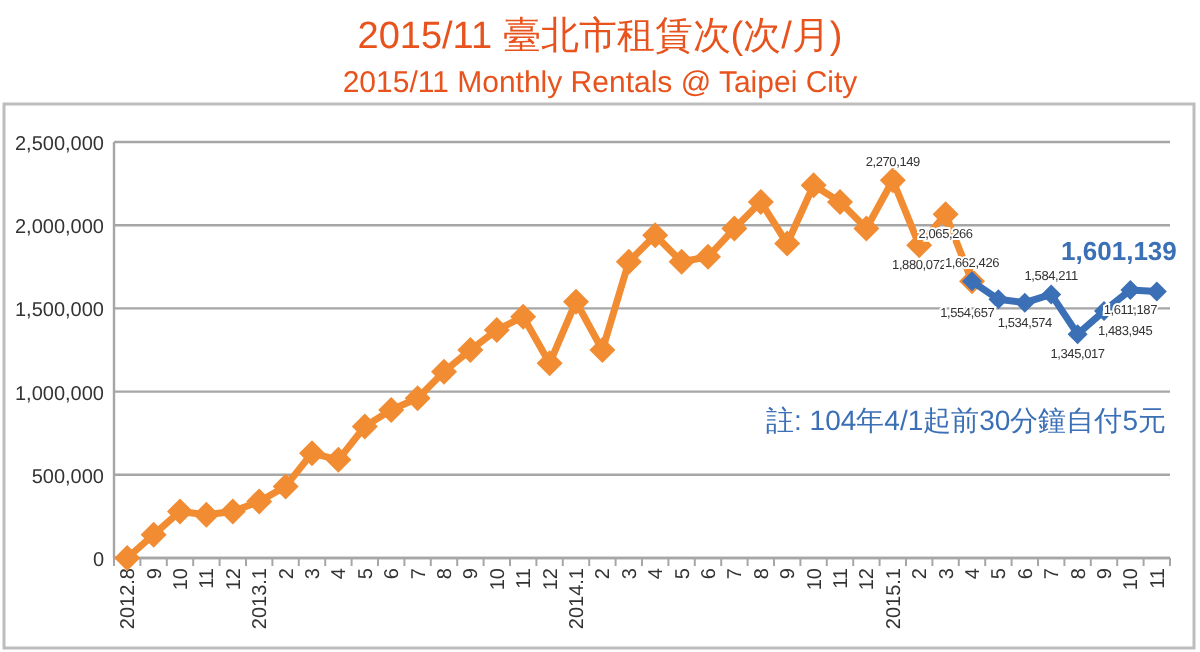  What do you see at coordinates (600, 36) in the screenshot?
I see `chart-title: 2015/11 臺北市租賃次(次/月)` at bounding box center [600, 36].